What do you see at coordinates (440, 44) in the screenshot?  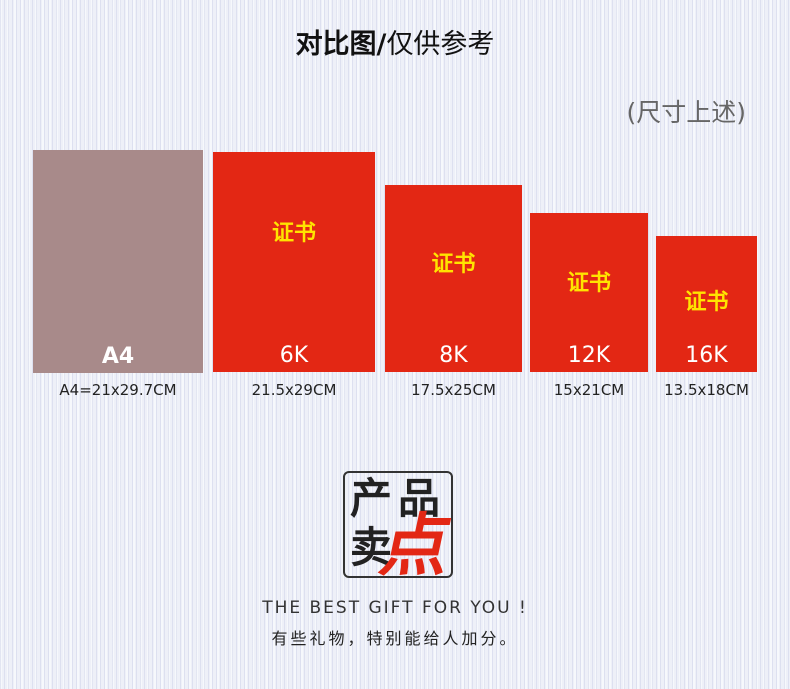 I see `title-light: 仅供参考` at bounding box center [440, 44].